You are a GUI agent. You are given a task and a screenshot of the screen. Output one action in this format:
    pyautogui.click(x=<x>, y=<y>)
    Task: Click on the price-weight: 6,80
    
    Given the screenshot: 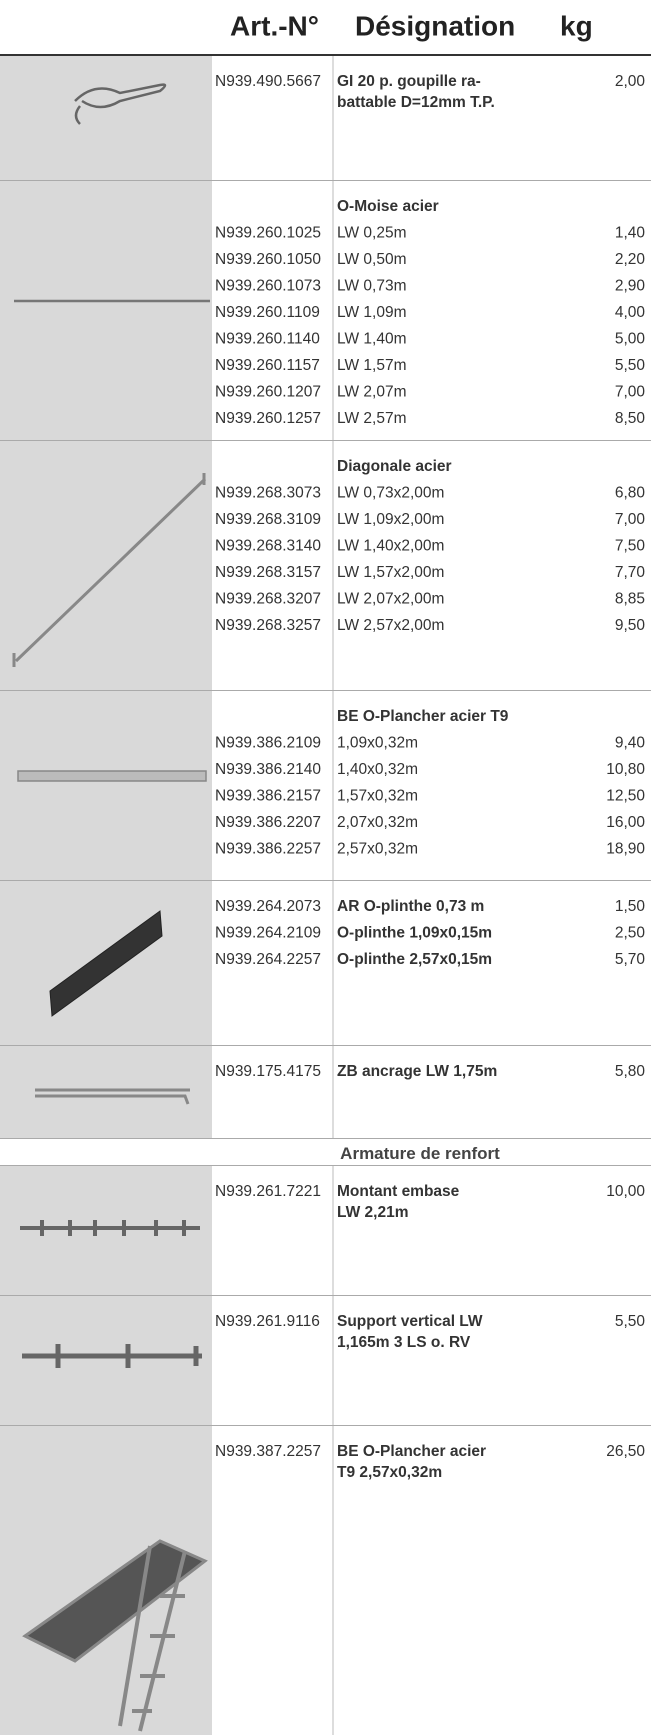 What is the action you would take?
    pyautogui.click(x=630, y=493)
    